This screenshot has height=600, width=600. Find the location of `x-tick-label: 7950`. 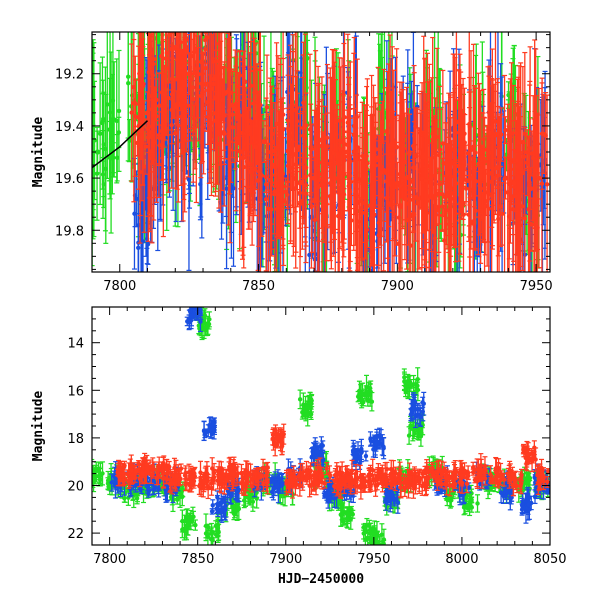

x-tick-label: 7950 is located at coordinates (536, 286).